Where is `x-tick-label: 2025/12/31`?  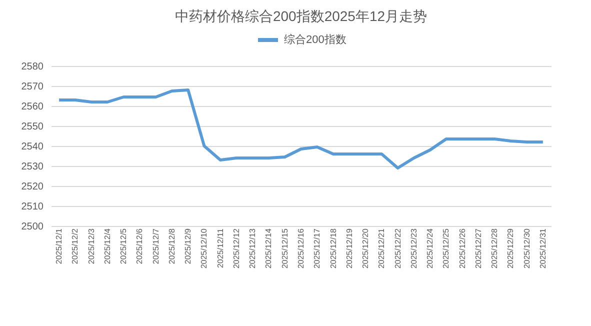
x-tick-label: 2025/12/31 is located at coordinates (543, 248).